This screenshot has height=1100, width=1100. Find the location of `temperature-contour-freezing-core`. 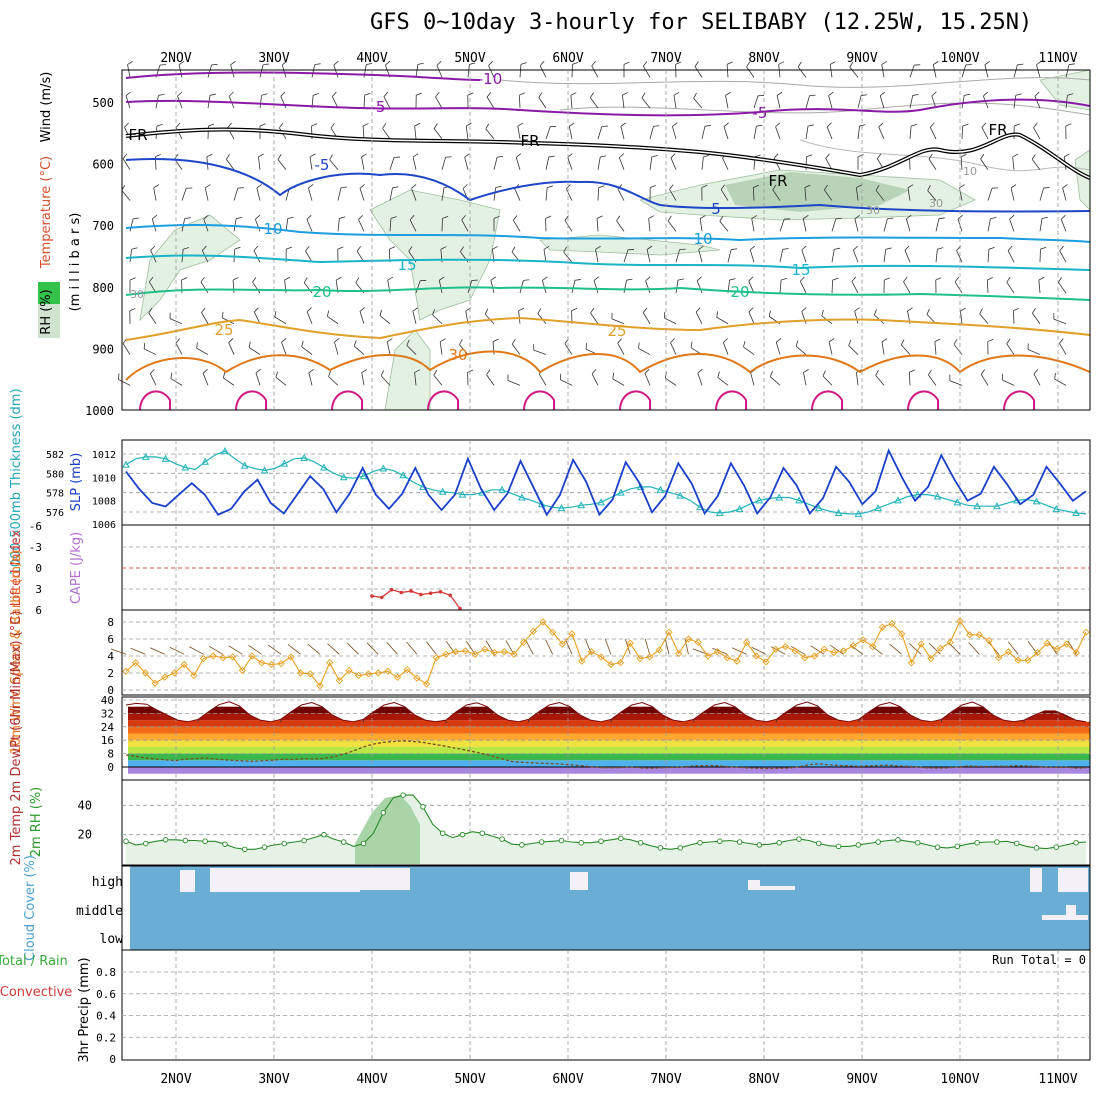

temperature-contour-freezing-core is located at coordinates (608, 153).